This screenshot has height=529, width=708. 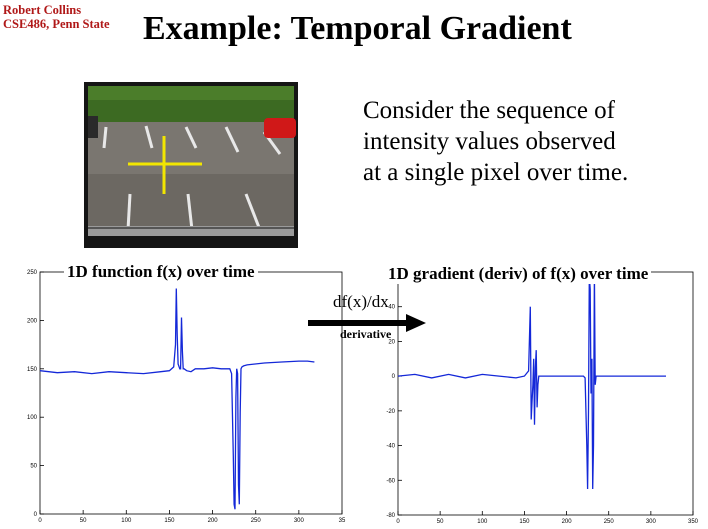 What do you see at coordinates (518, 274) in the screenshot?
I see `gradient-plot-title: 1D gradient (deriv) of f(x) over time` at bounding box center [518, 274].